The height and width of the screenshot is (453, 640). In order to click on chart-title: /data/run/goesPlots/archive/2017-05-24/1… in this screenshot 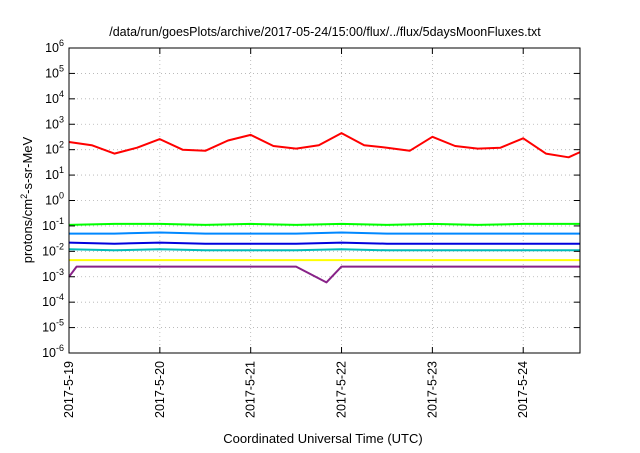, I will do `click(325, 32)`.